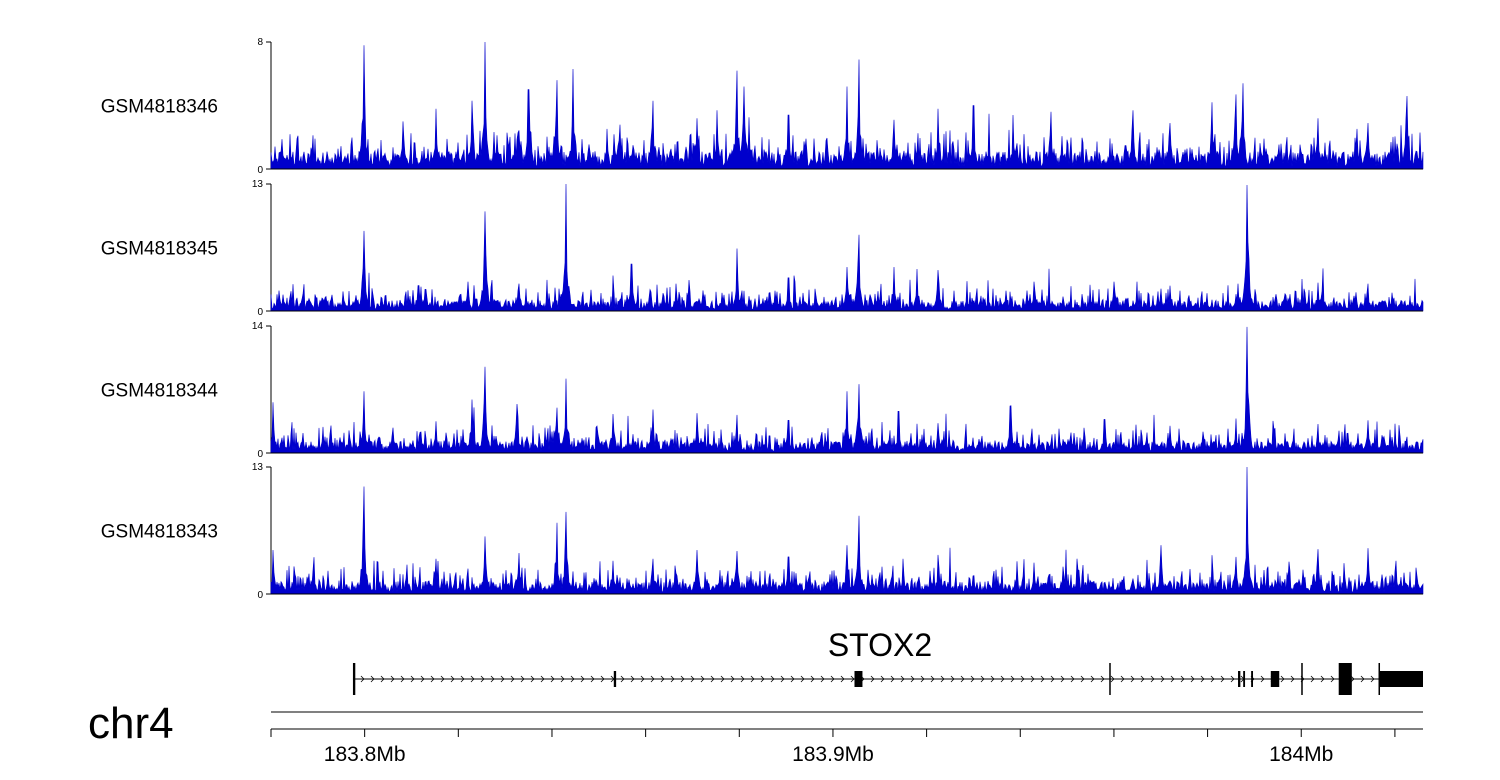 The image size is (1500, 780). What do you see at coordinates (1301, 754) in the screenshot?
I see `genome-axis-tick-label: 184Mb` at bounding box center [1301, 754].